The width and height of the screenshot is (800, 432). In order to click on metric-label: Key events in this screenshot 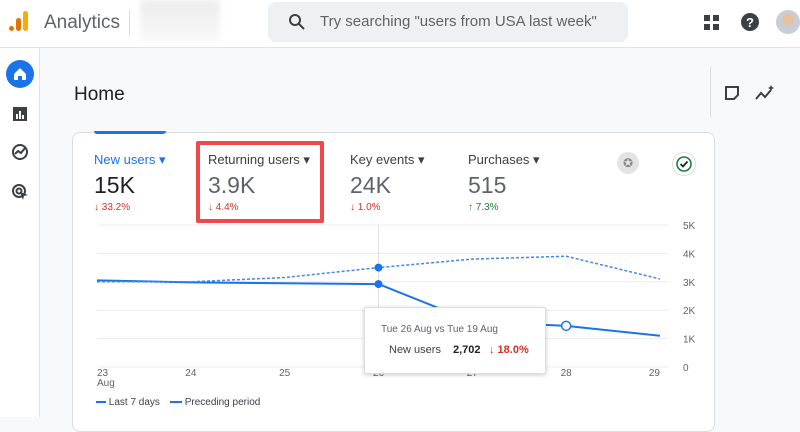, I will do `click(382, 159)`.